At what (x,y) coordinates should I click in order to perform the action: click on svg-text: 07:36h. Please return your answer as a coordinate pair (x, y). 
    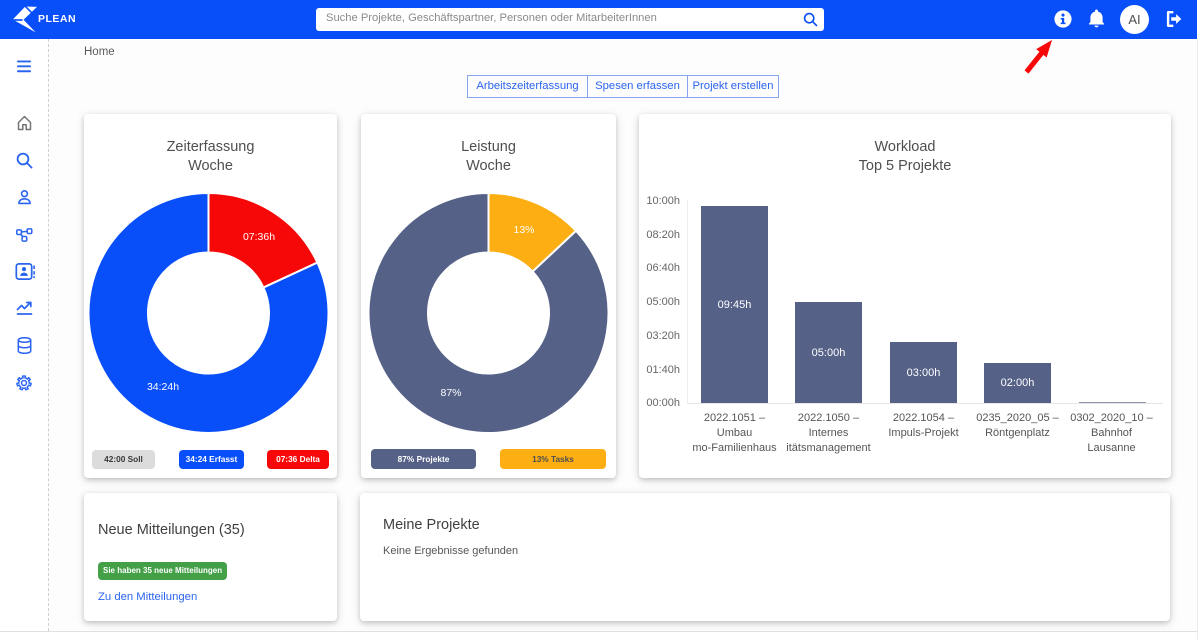
    Looking at the image, I should click on (259, 237).